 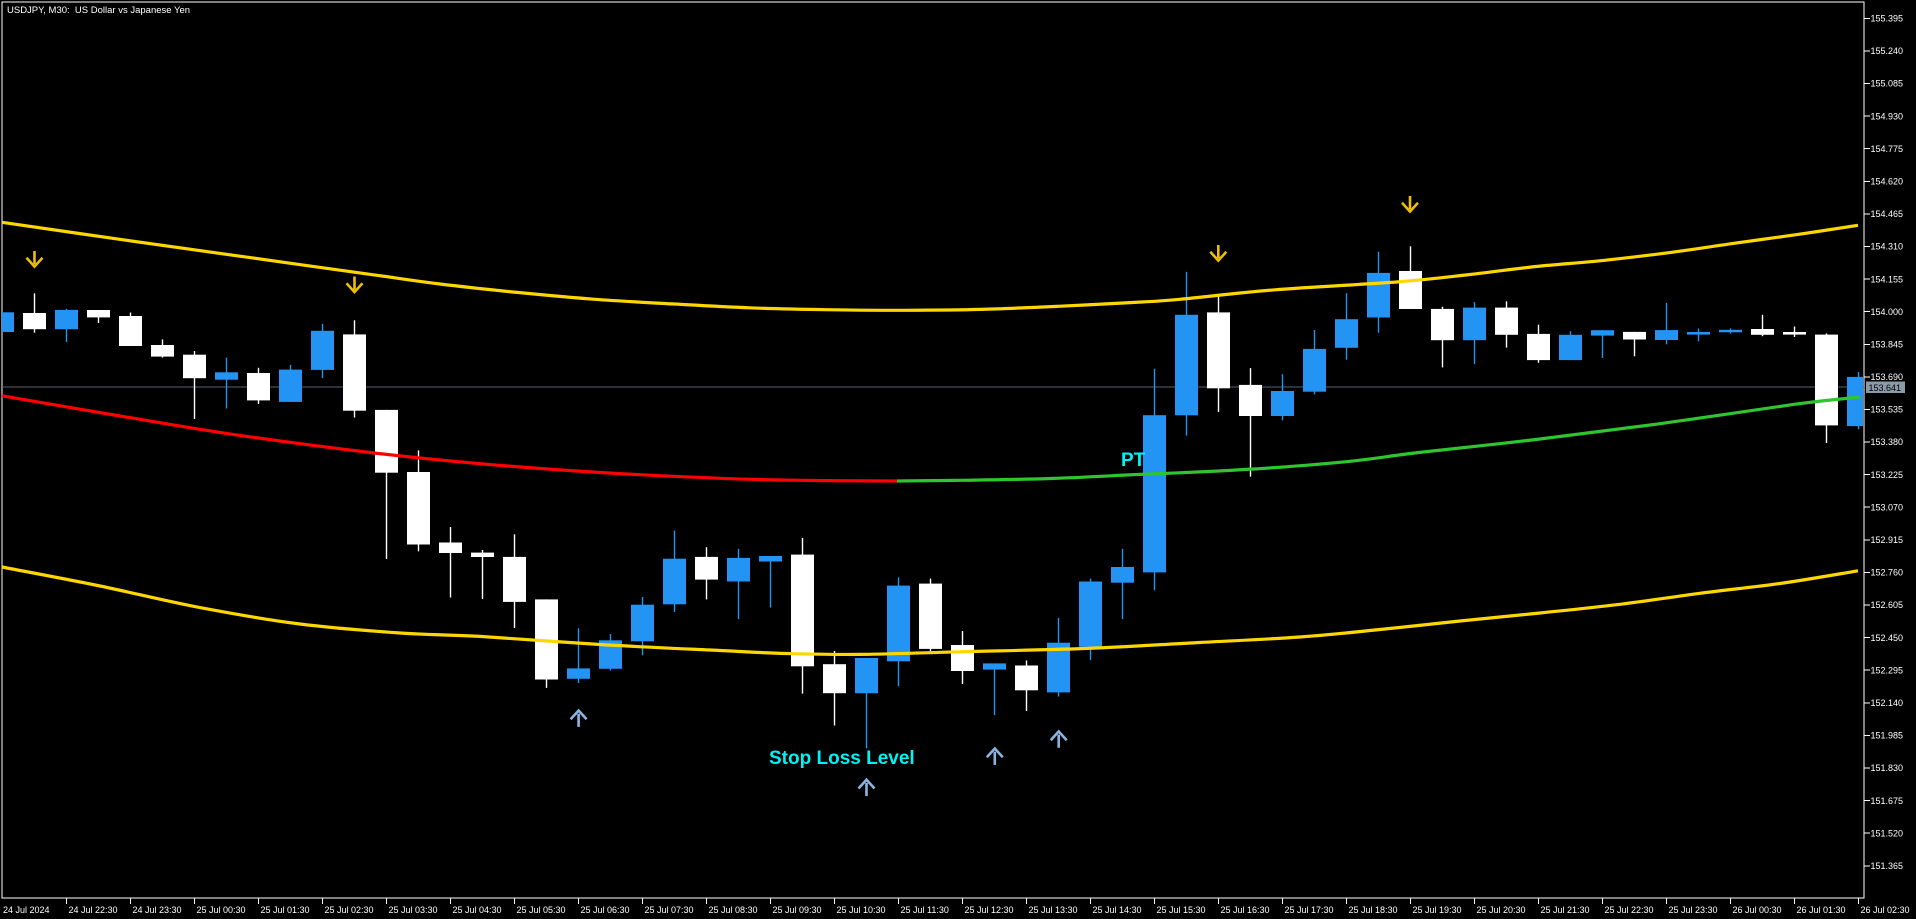 I want to click on svg-text: 25 Jul 01:30, so click(x=285, y=910).